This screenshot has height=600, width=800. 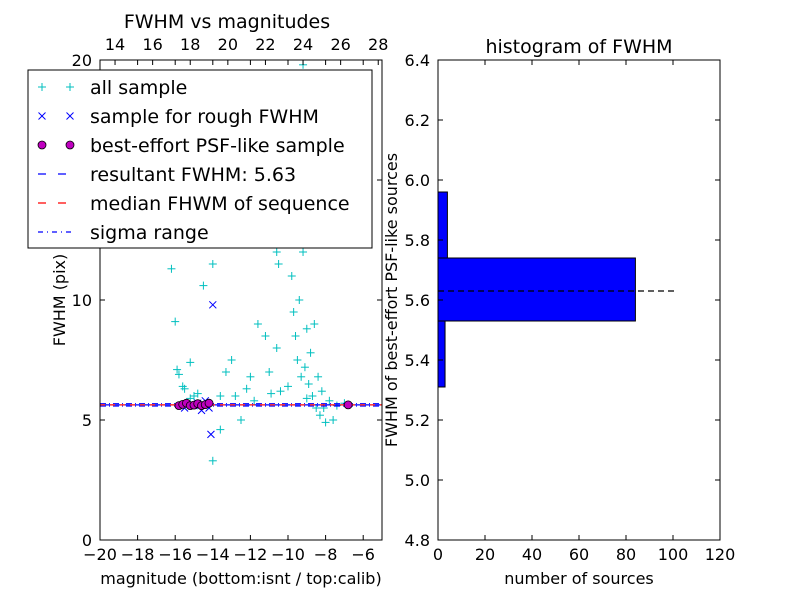 What do you see at coordinates (190, 44) in the screenshot?
I see `top-tick-label: 18` at bounding box center [190, 44].